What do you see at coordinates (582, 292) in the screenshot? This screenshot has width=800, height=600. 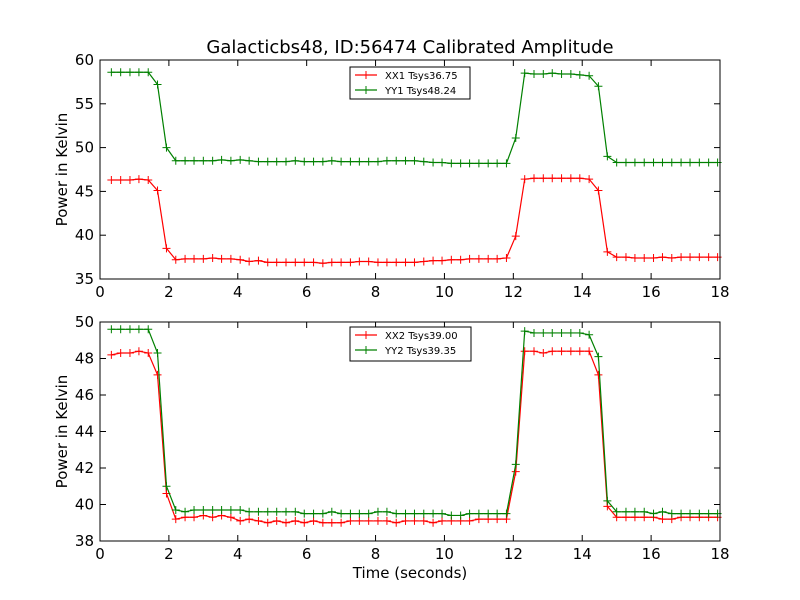 I see `x-tick-label: 14` at bounding box center [582, 292].